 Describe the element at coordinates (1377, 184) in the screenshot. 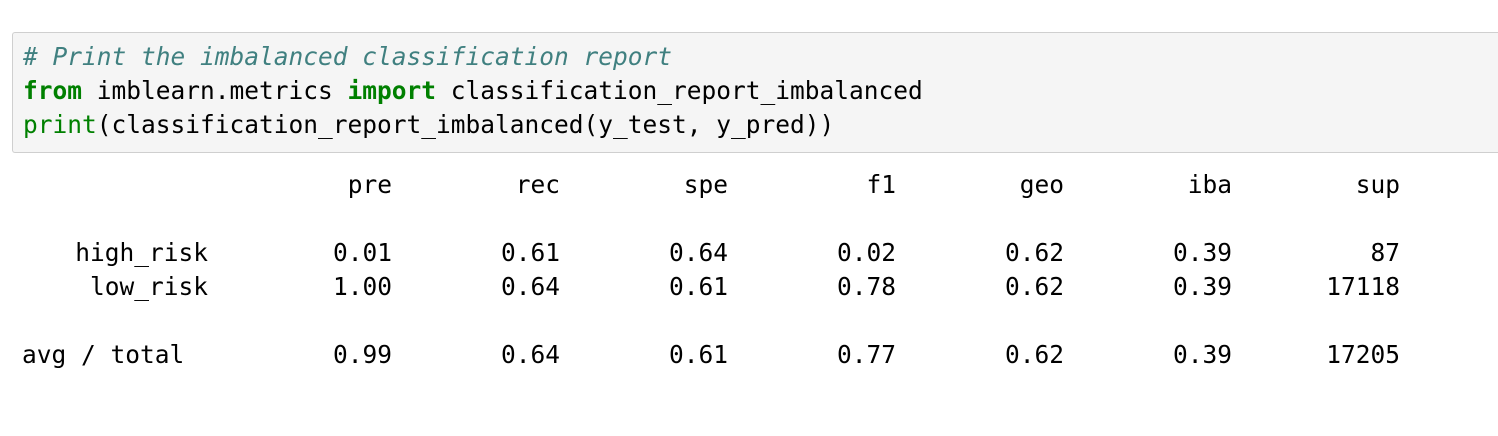

I see `header-sup: sup` at that location.